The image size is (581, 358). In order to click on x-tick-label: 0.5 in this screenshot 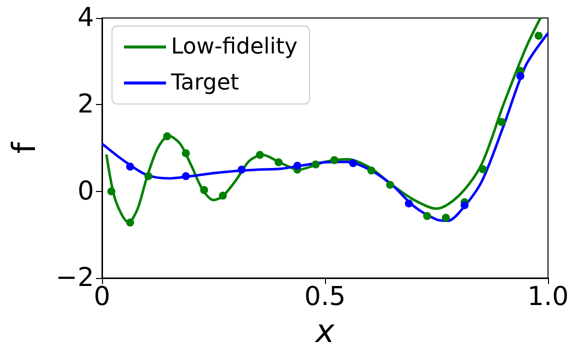, I will do `click(325, 297)`.